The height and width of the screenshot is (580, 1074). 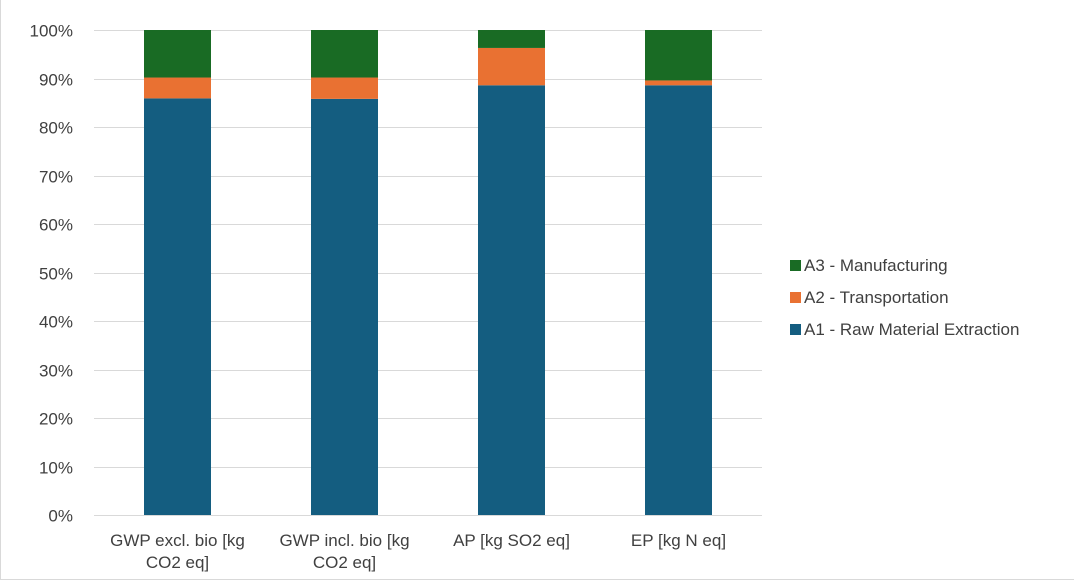 I want to click on x-tick-label: EP [kg N eq], so click(x=678, y=540).